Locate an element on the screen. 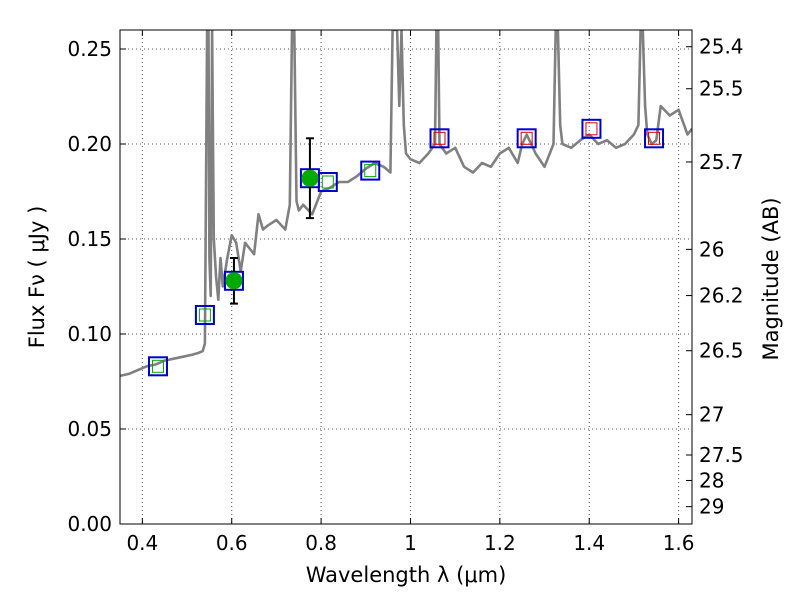  mag-tick-label: 28 is located at coordinates (711, 480).